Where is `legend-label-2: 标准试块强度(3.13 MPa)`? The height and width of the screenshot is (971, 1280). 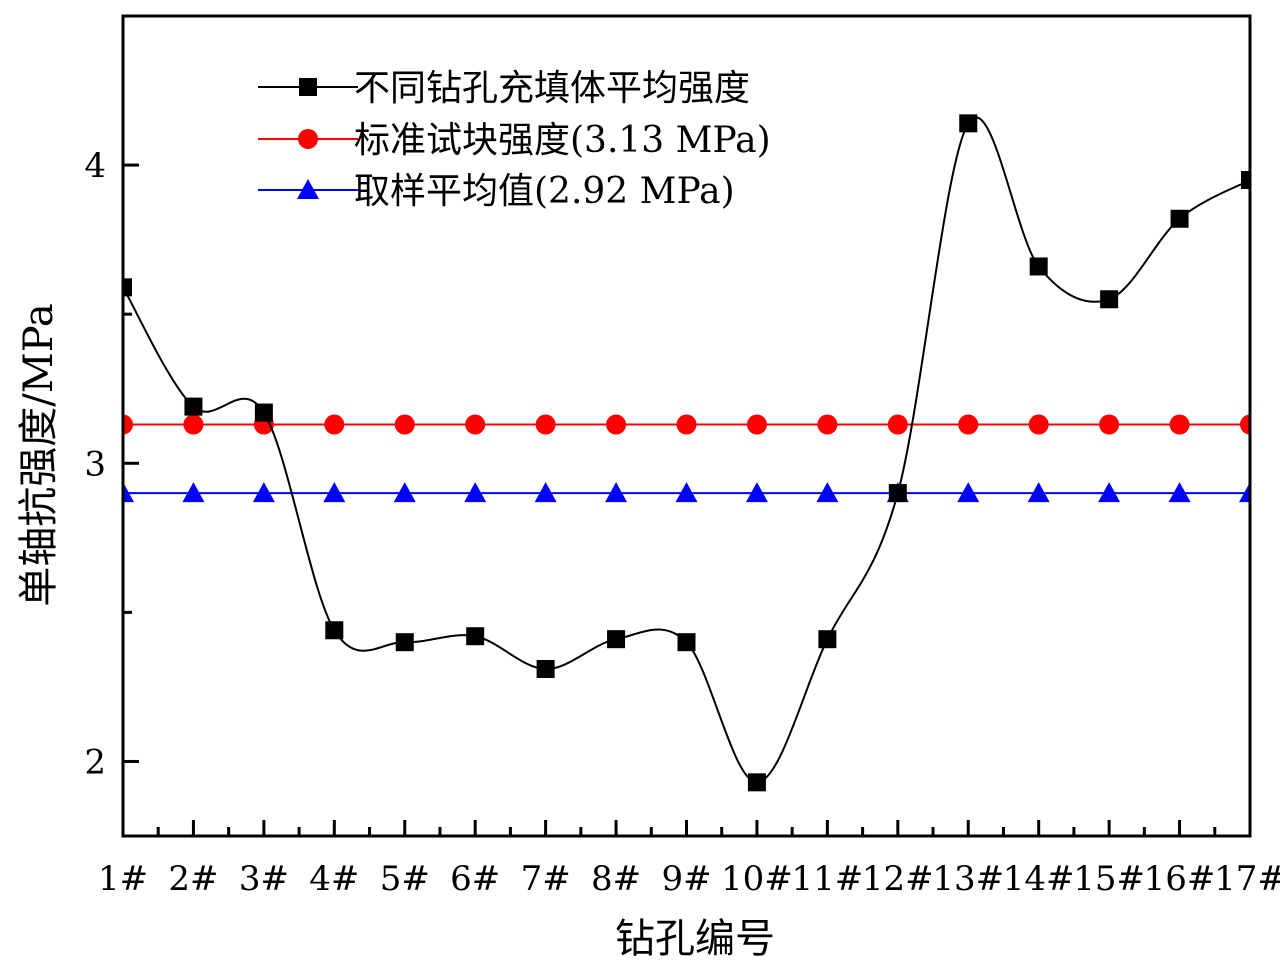
legend-label-2: 标准试块强度(3.13 MPa) is located at coordinates (562, 140).